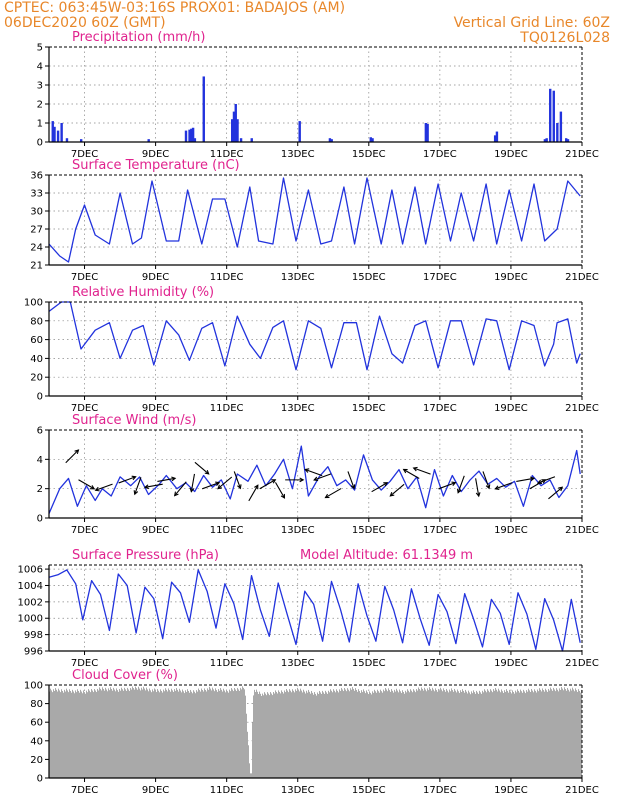 This screenshot has width=618, height=800. I want to click on precip-xtick-label: 13DEC, so click(298, 154).